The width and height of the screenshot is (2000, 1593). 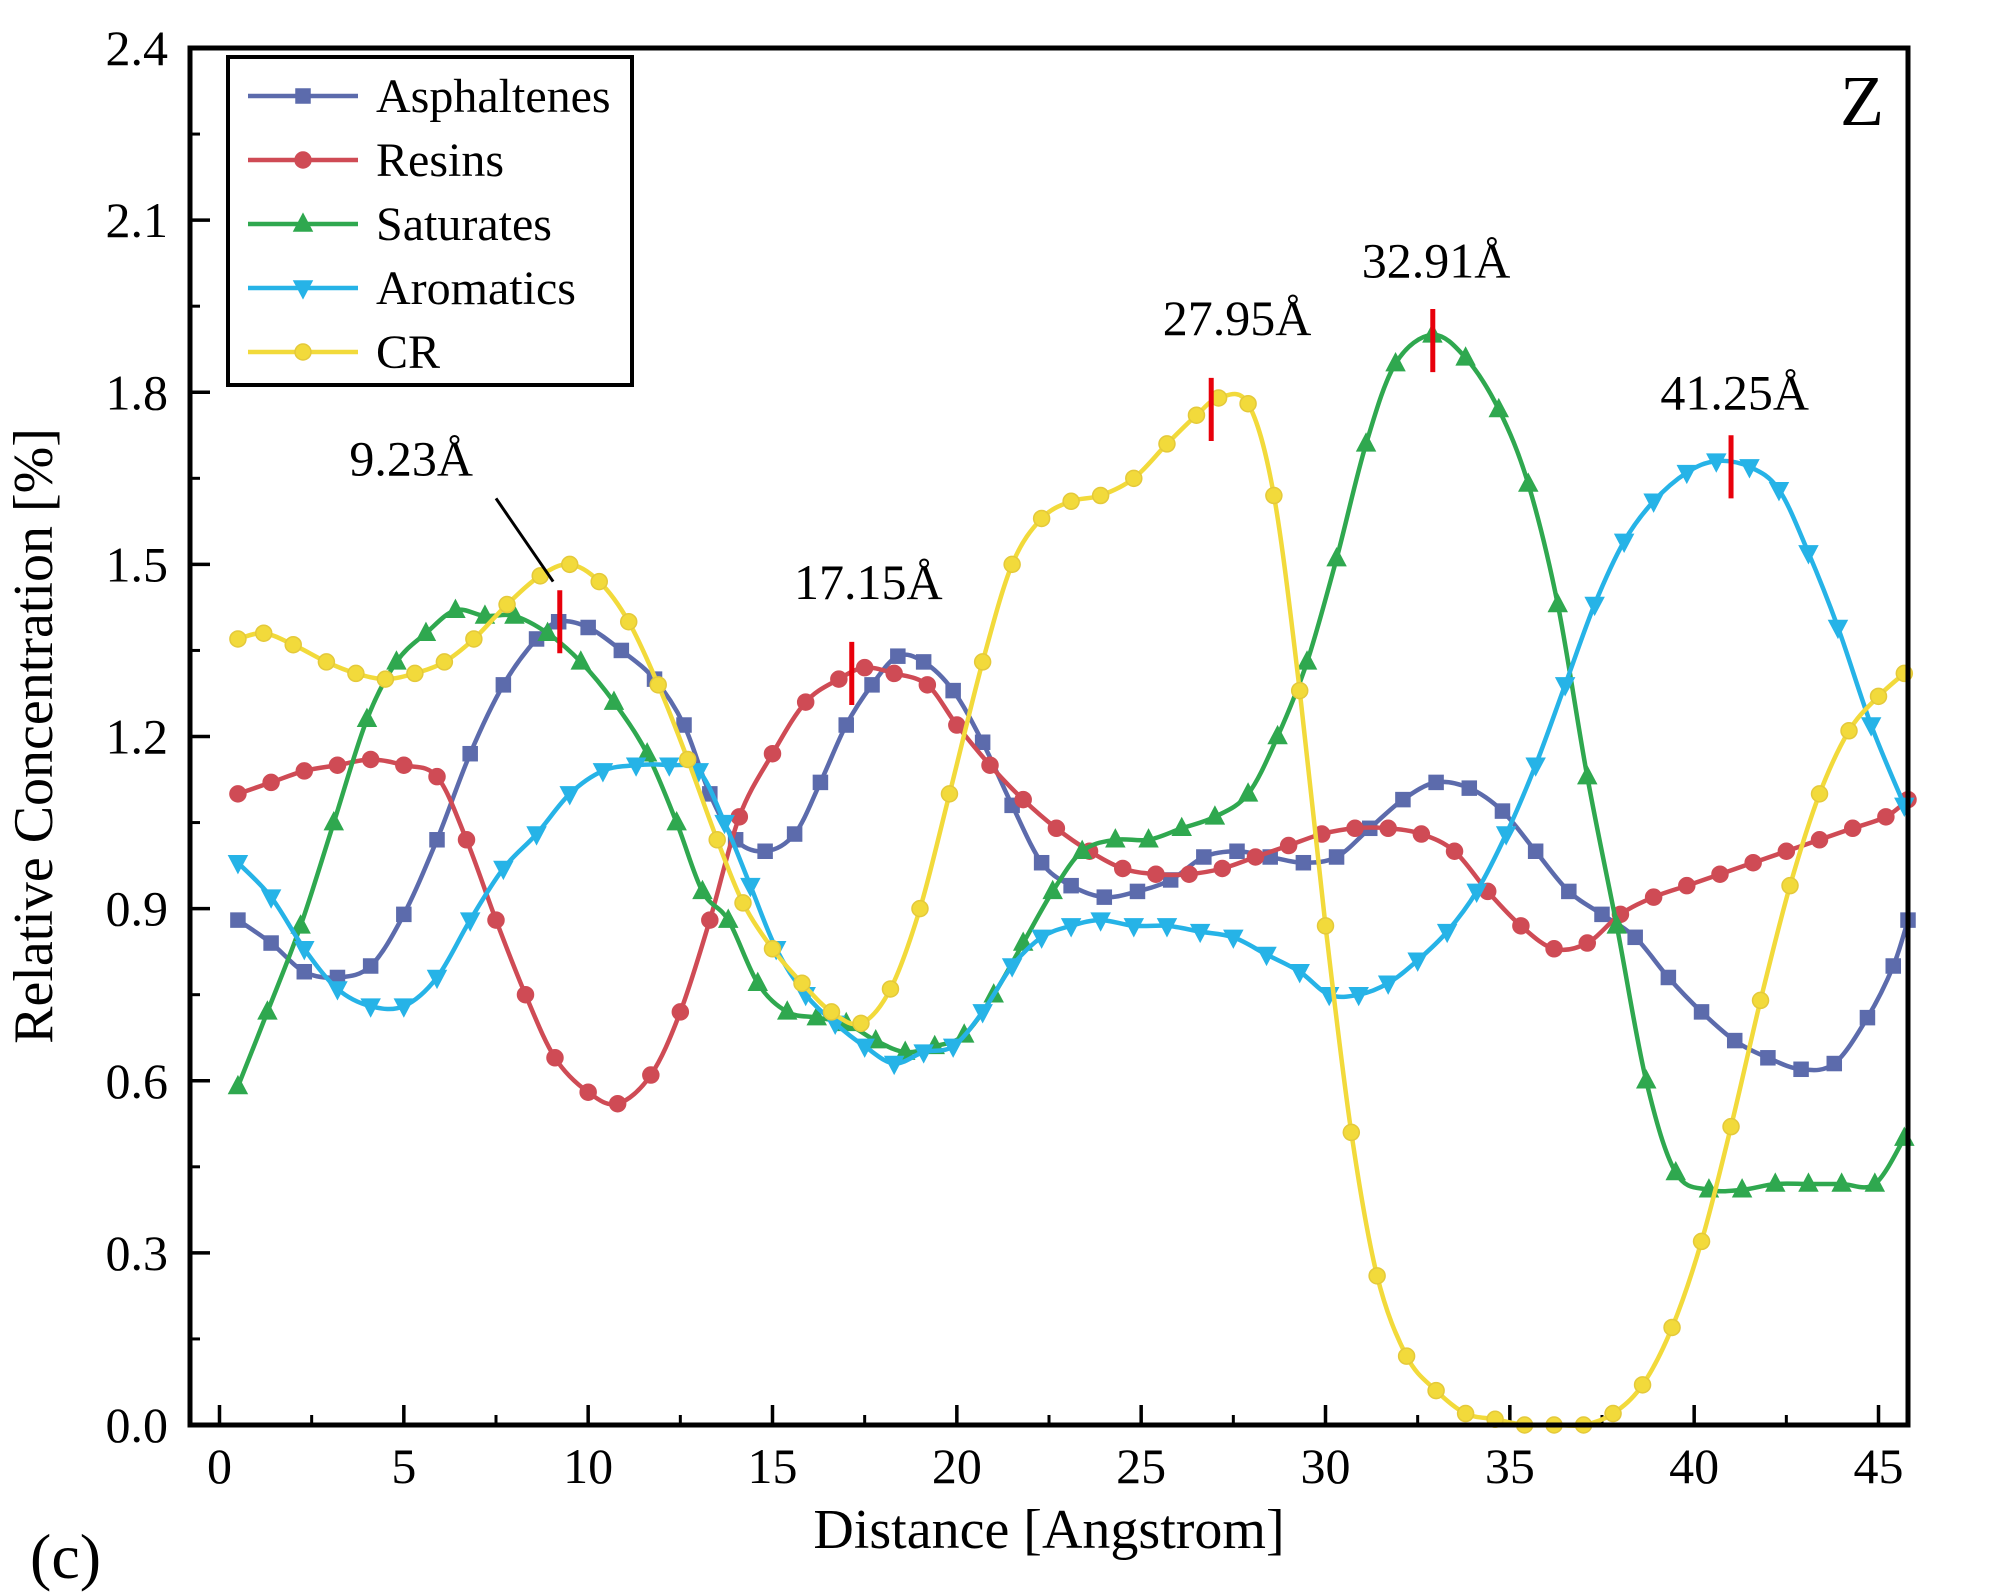 I want to click on legend-item-saturates: Saturates, so click(x=400, y=224).